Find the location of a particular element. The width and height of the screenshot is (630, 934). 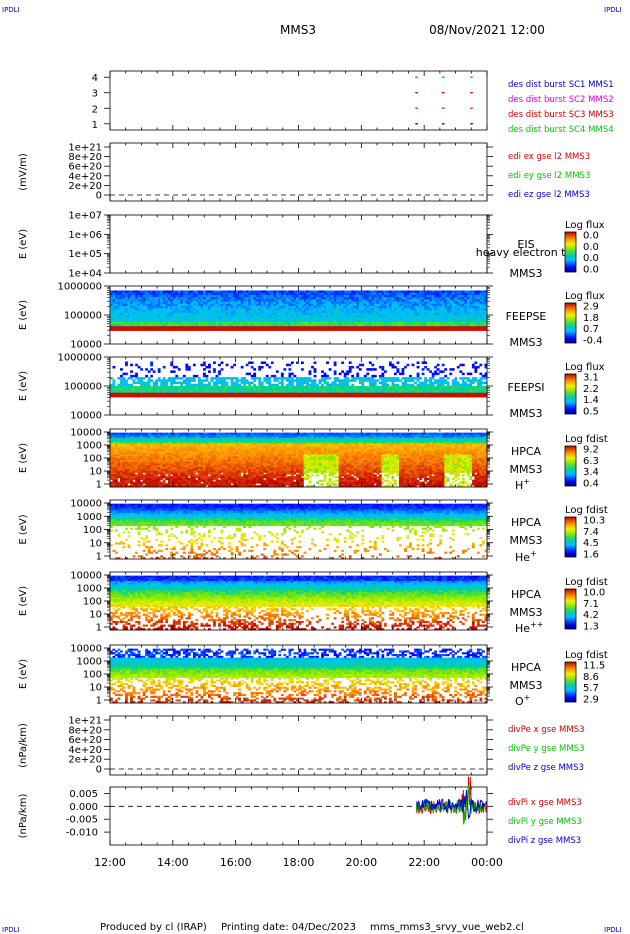

spectrogram-feepse is located at coordinates (298, 310).